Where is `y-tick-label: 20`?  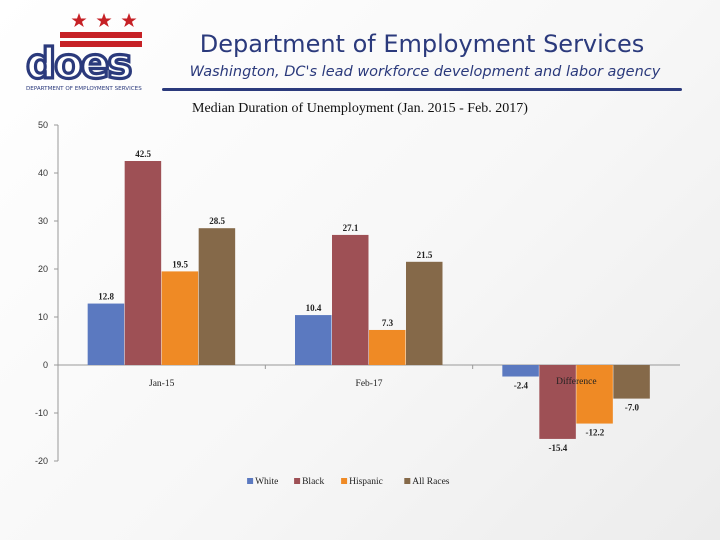
y-tick-label: 20 is located at coordinates (43, 269).